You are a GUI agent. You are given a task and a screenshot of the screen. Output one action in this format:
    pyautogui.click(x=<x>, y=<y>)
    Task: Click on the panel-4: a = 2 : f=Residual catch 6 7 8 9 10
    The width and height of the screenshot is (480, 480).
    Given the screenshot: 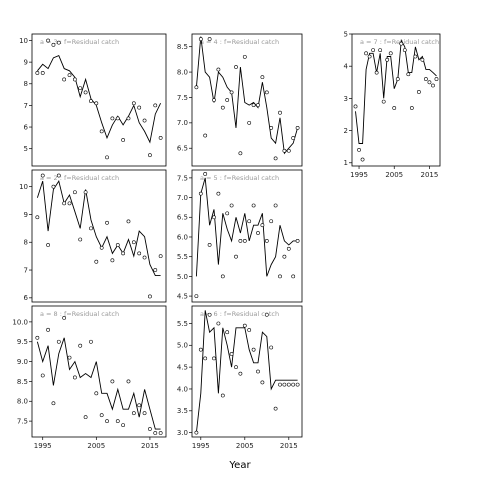 What is the action you would take?
    pyautogui.click(x=93, y=236)
    